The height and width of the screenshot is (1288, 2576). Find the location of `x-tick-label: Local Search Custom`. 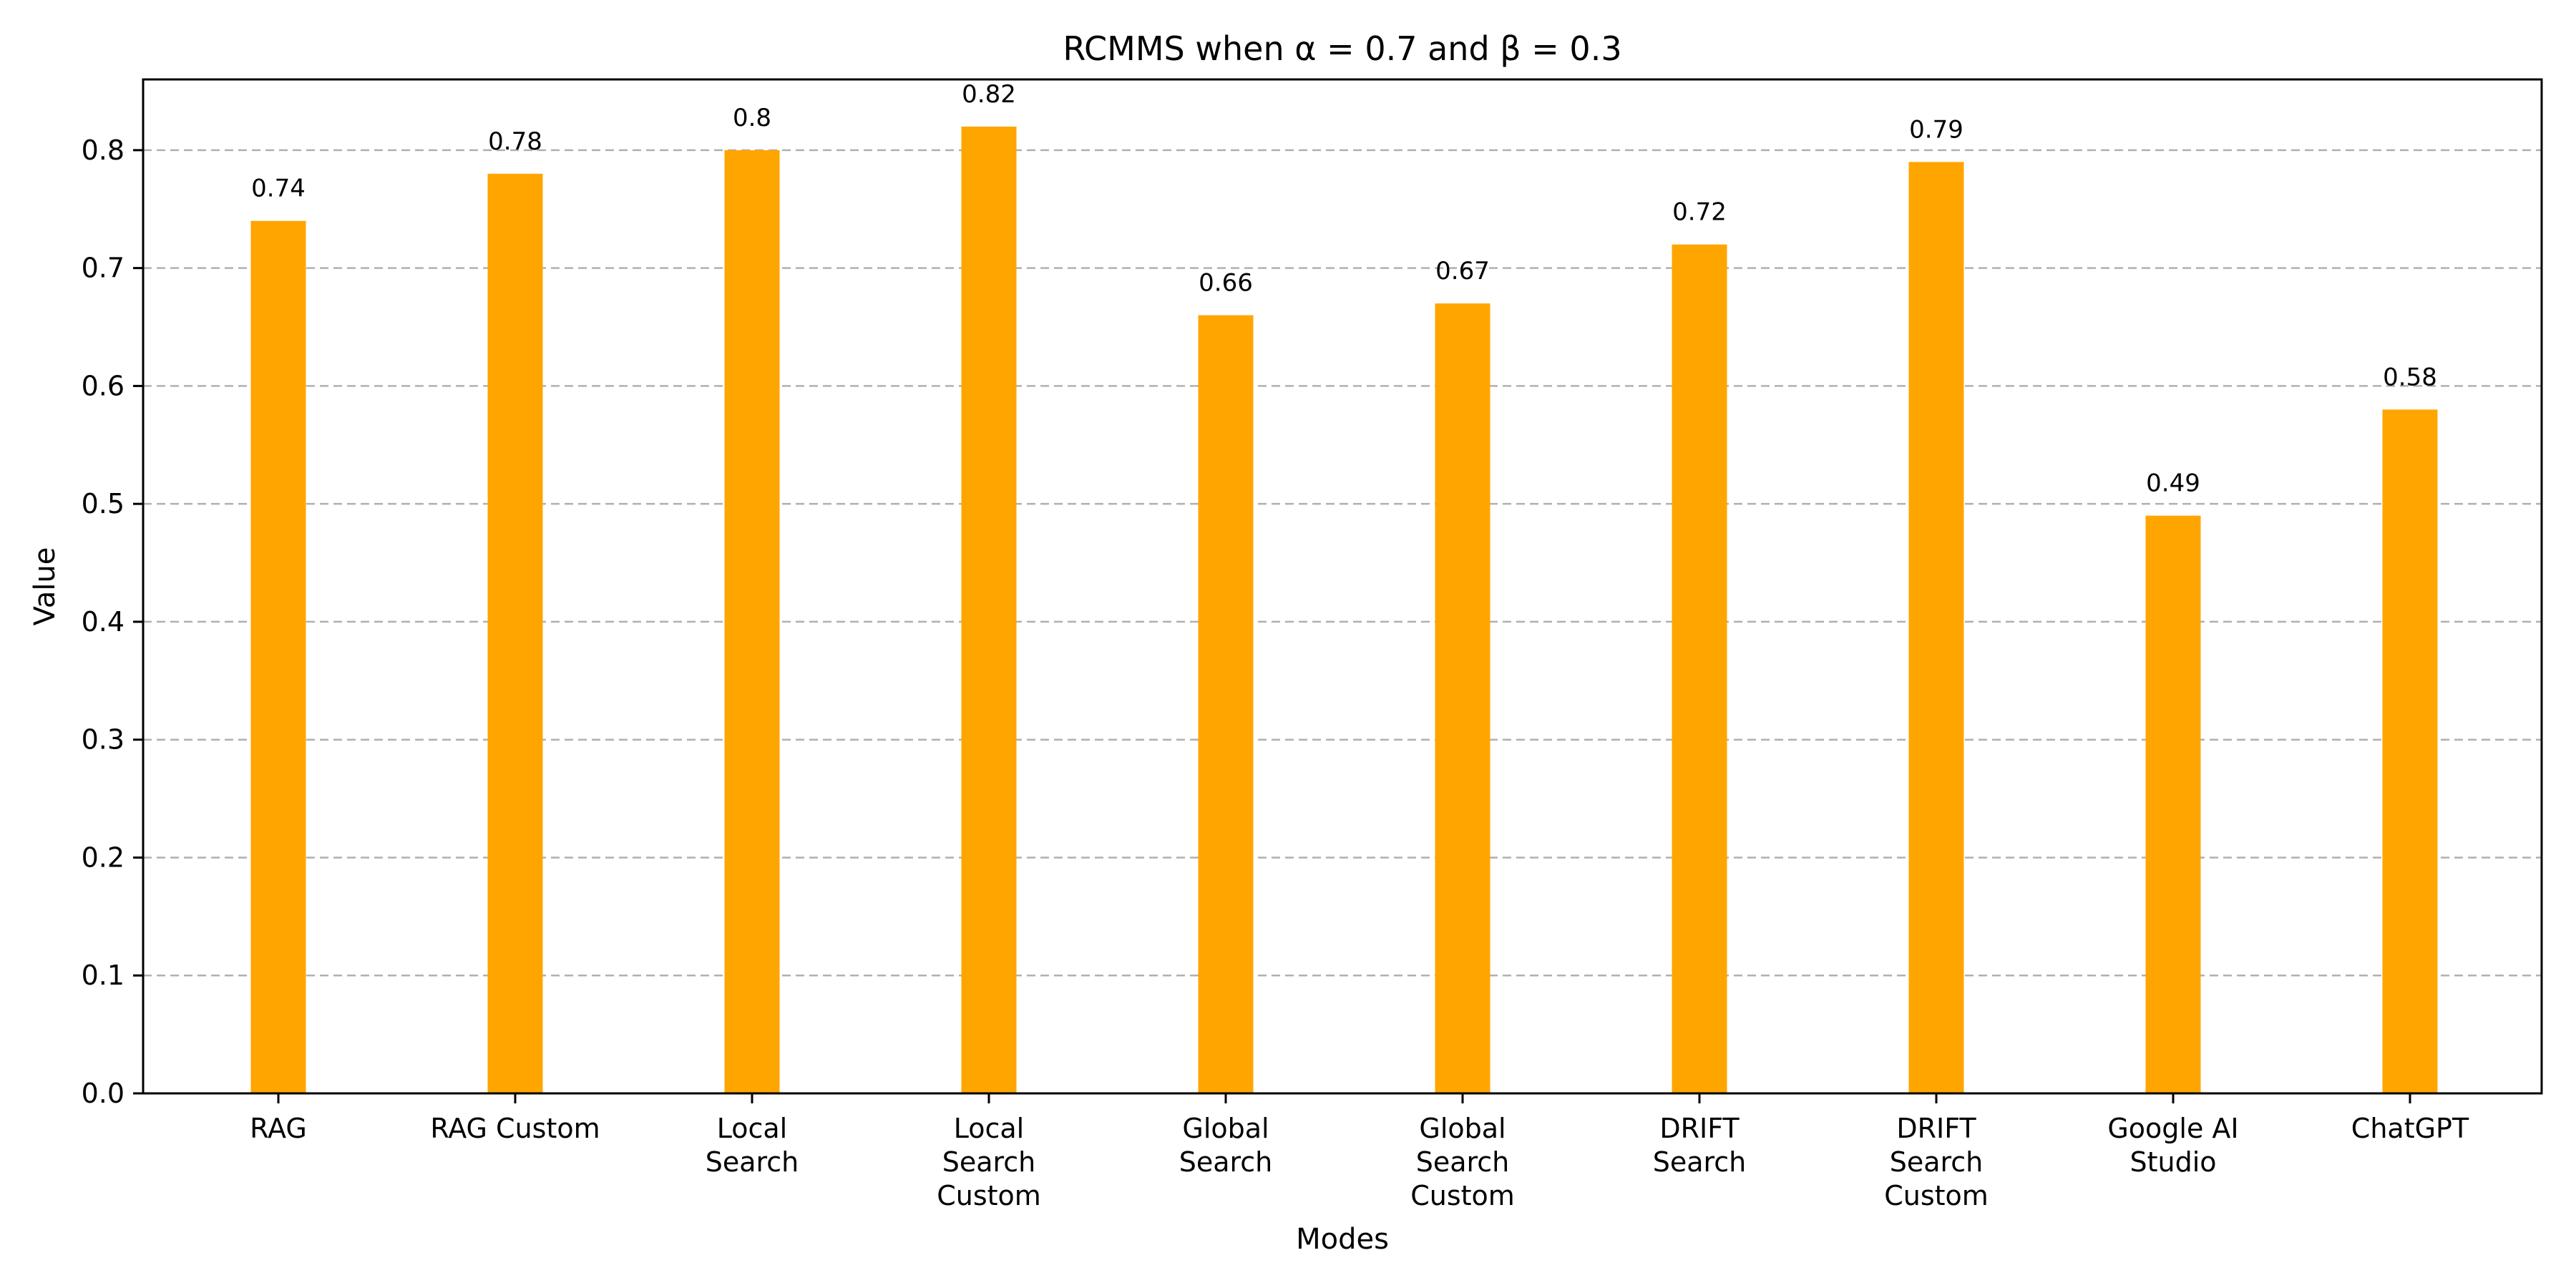

x-tick-label: Local Search Custom is located at coordinates (989, 1162).